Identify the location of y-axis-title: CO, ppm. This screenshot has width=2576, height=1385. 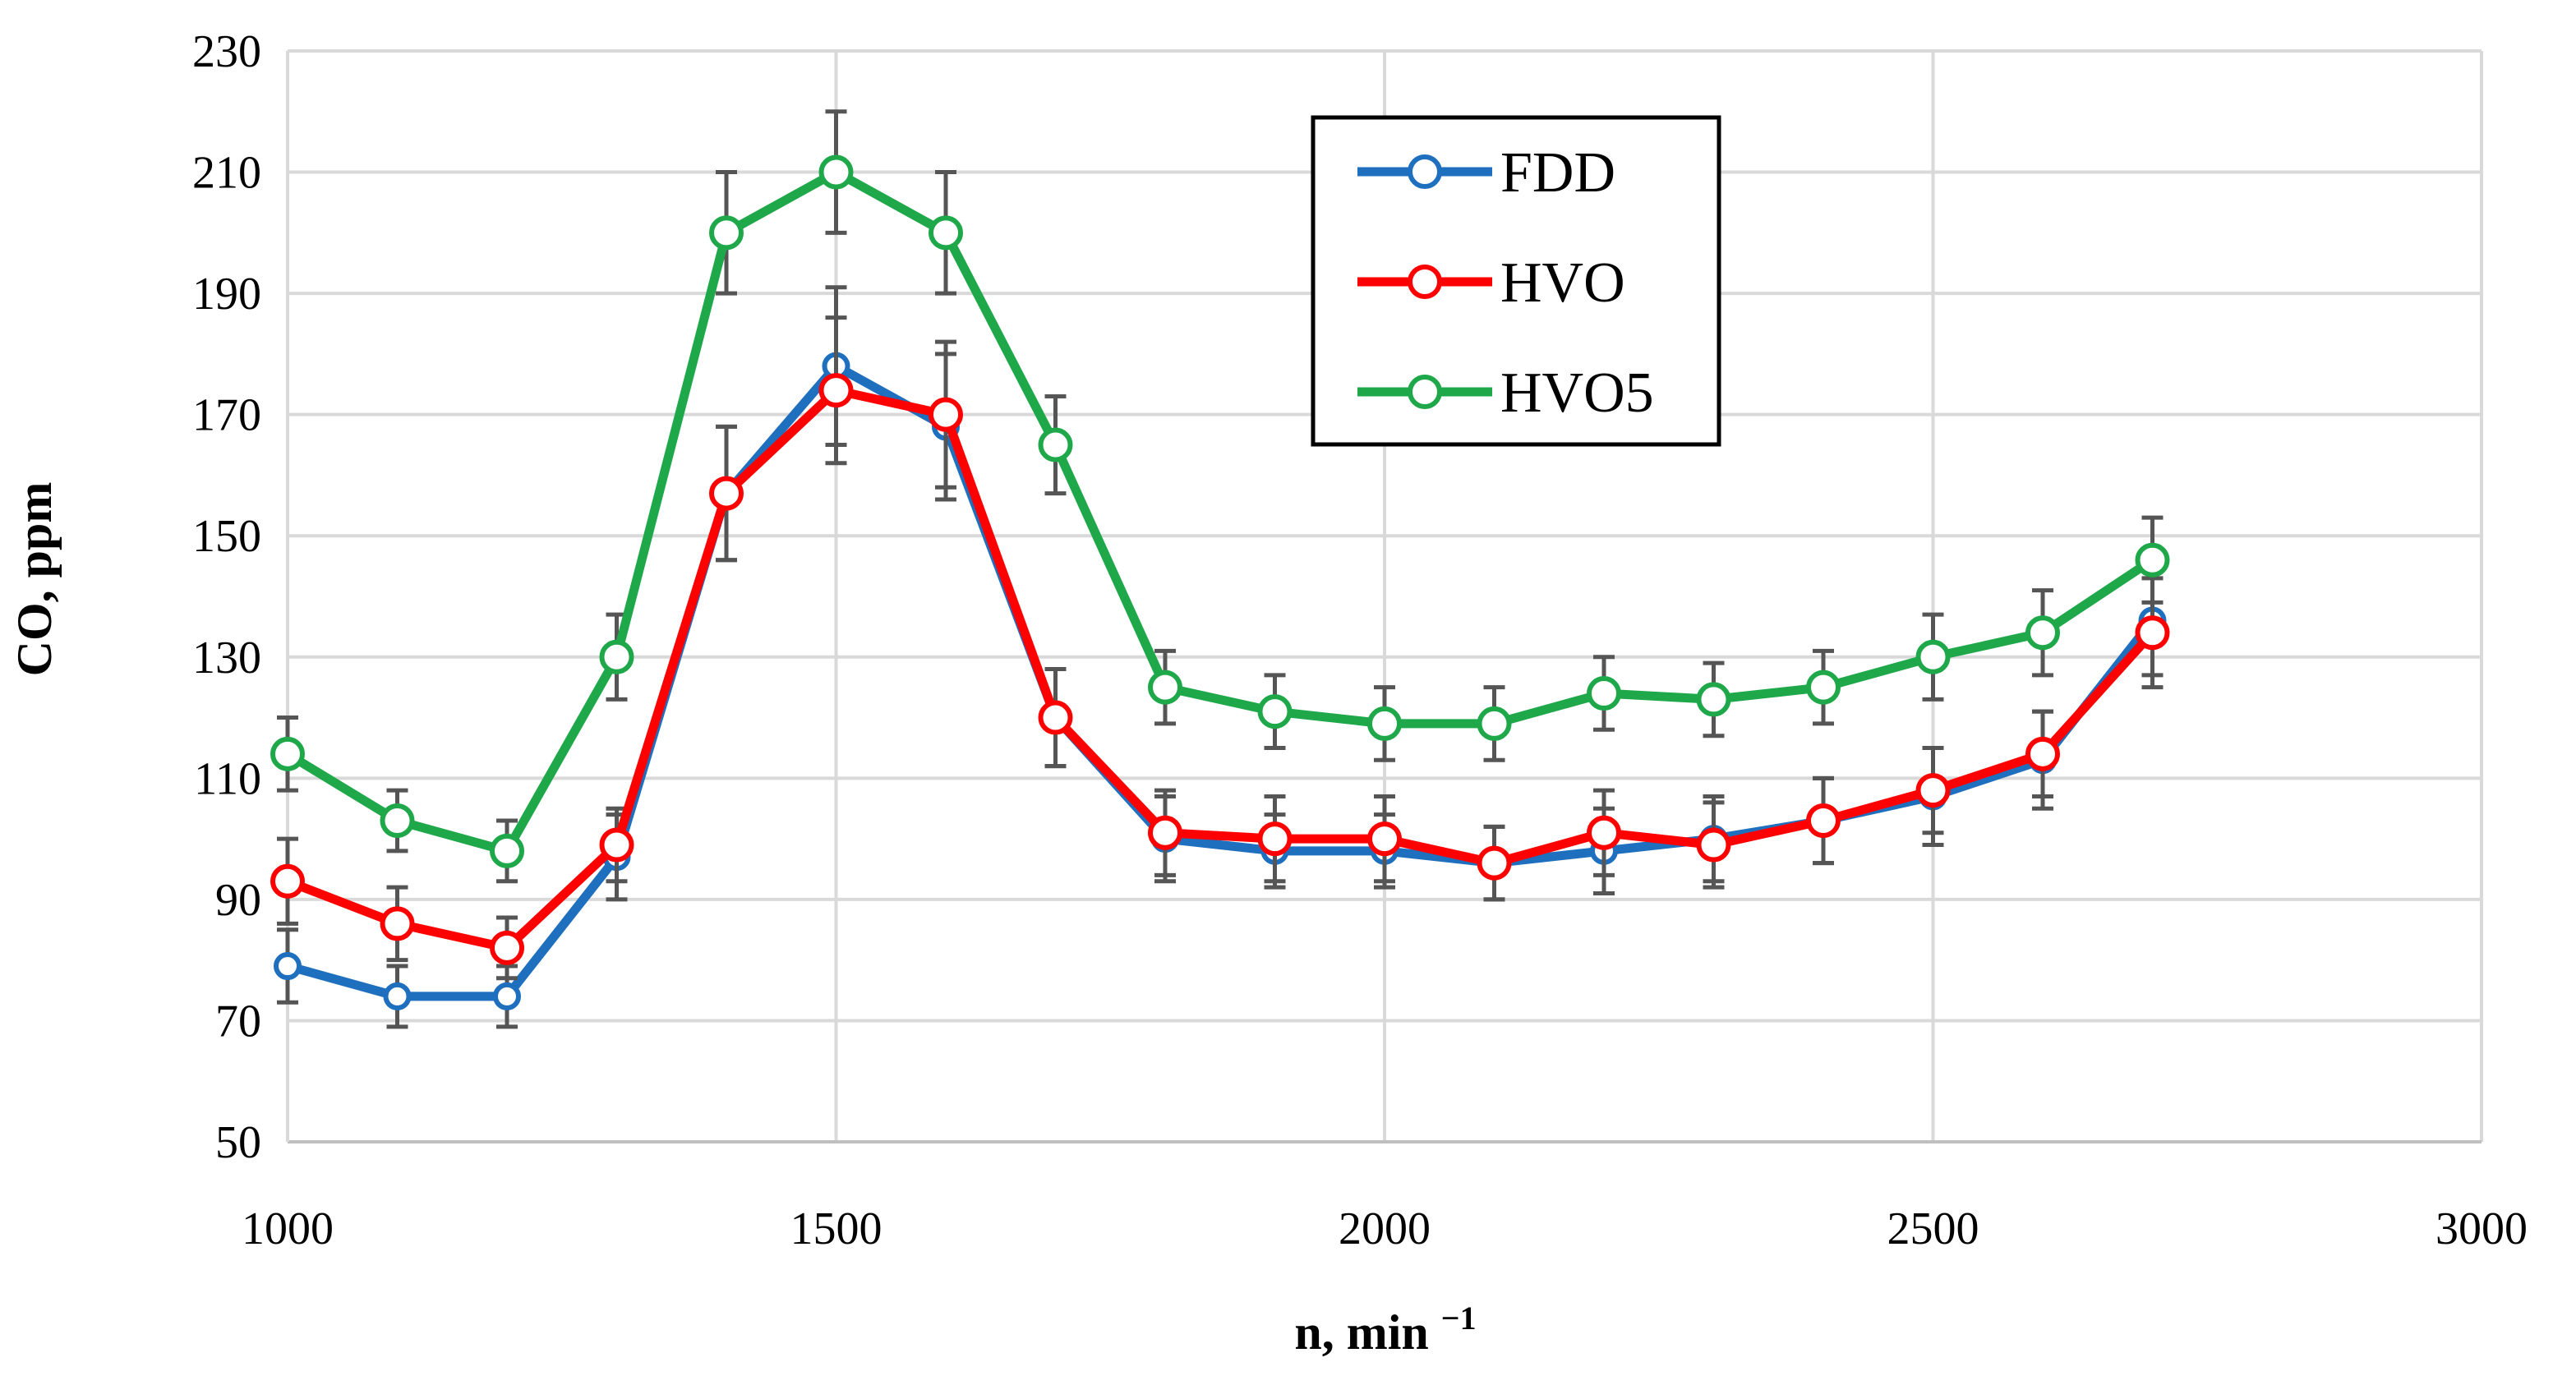
(34, 579).